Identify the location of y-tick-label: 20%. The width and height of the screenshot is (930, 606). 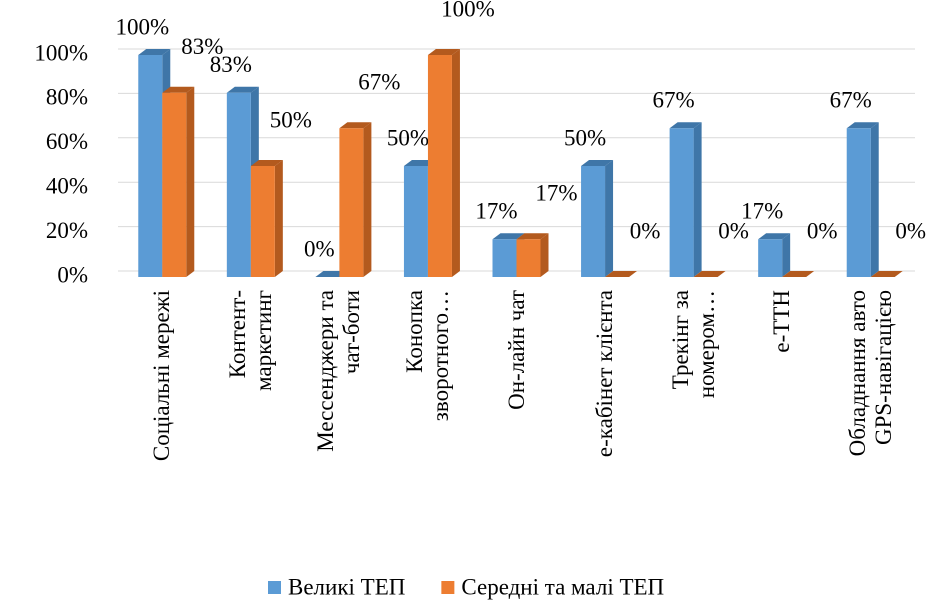
(67, 230).